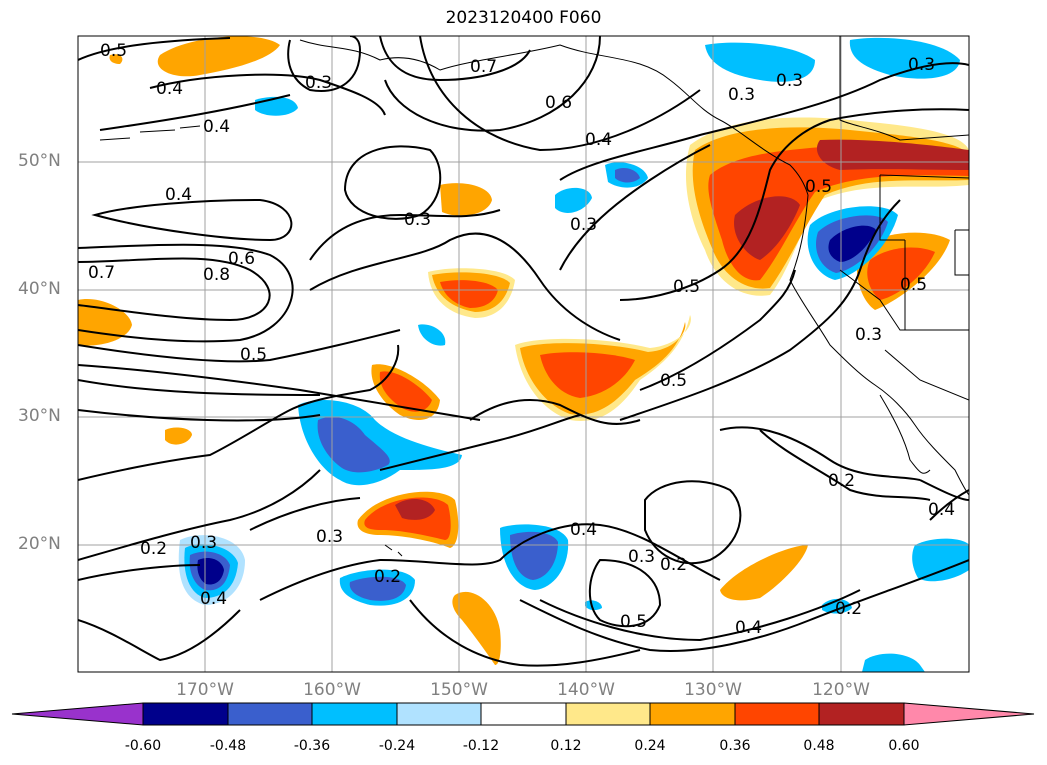 Image resolution: width=1047 pixels, height=765 pixels. What do you see at coordinates (397, 746) in the screenshot?
I see `colorbar-tick: -0.24` at bounding box center [397, 746].